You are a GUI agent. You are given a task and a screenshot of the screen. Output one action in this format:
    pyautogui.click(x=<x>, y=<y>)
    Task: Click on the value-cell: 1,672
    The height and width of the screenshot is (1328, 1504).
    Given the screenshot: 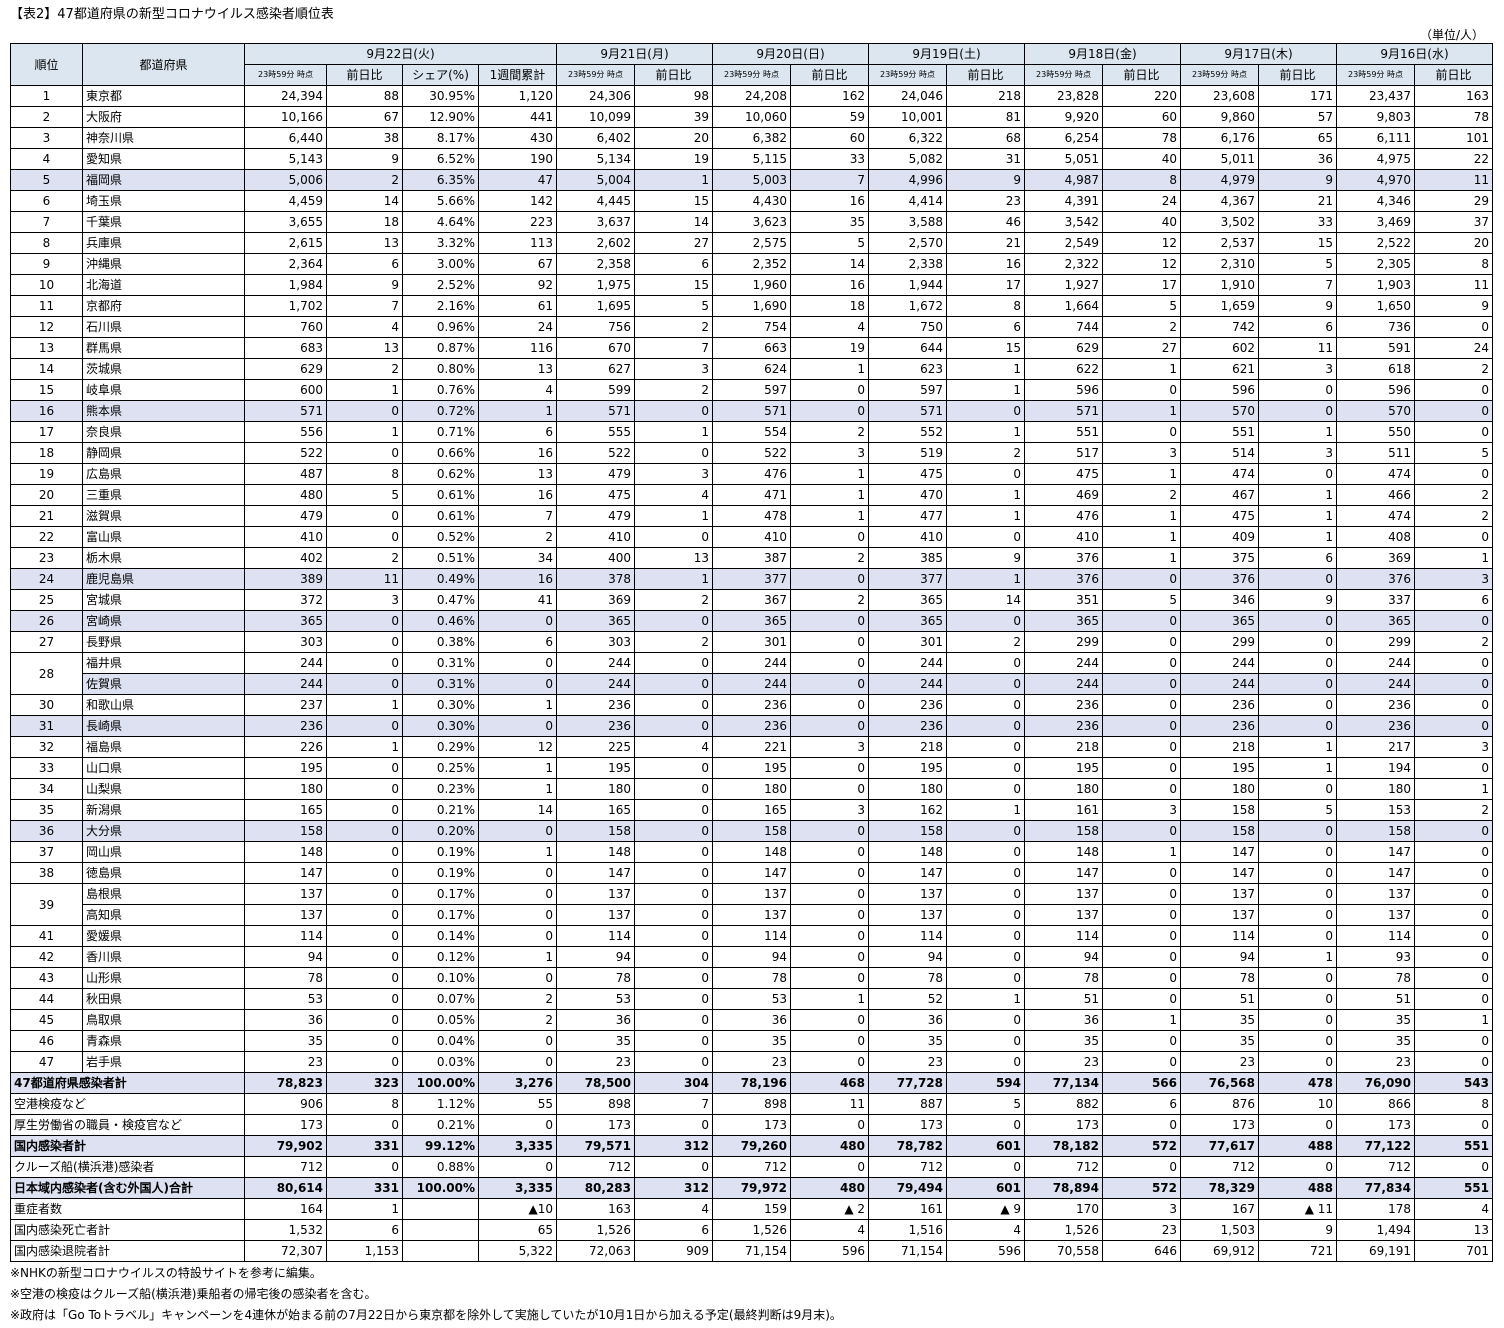 What is the action you would take?
    pyautogui.click(x=907, y=306)
    